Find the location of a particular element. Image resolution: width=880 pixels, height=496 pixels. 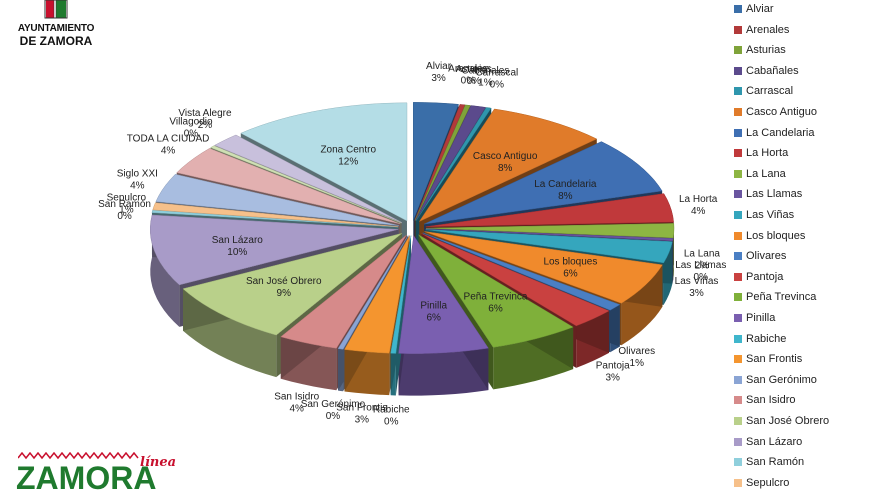

data-label-value-san-isidro: 4% is located at coordinates (296, 409).